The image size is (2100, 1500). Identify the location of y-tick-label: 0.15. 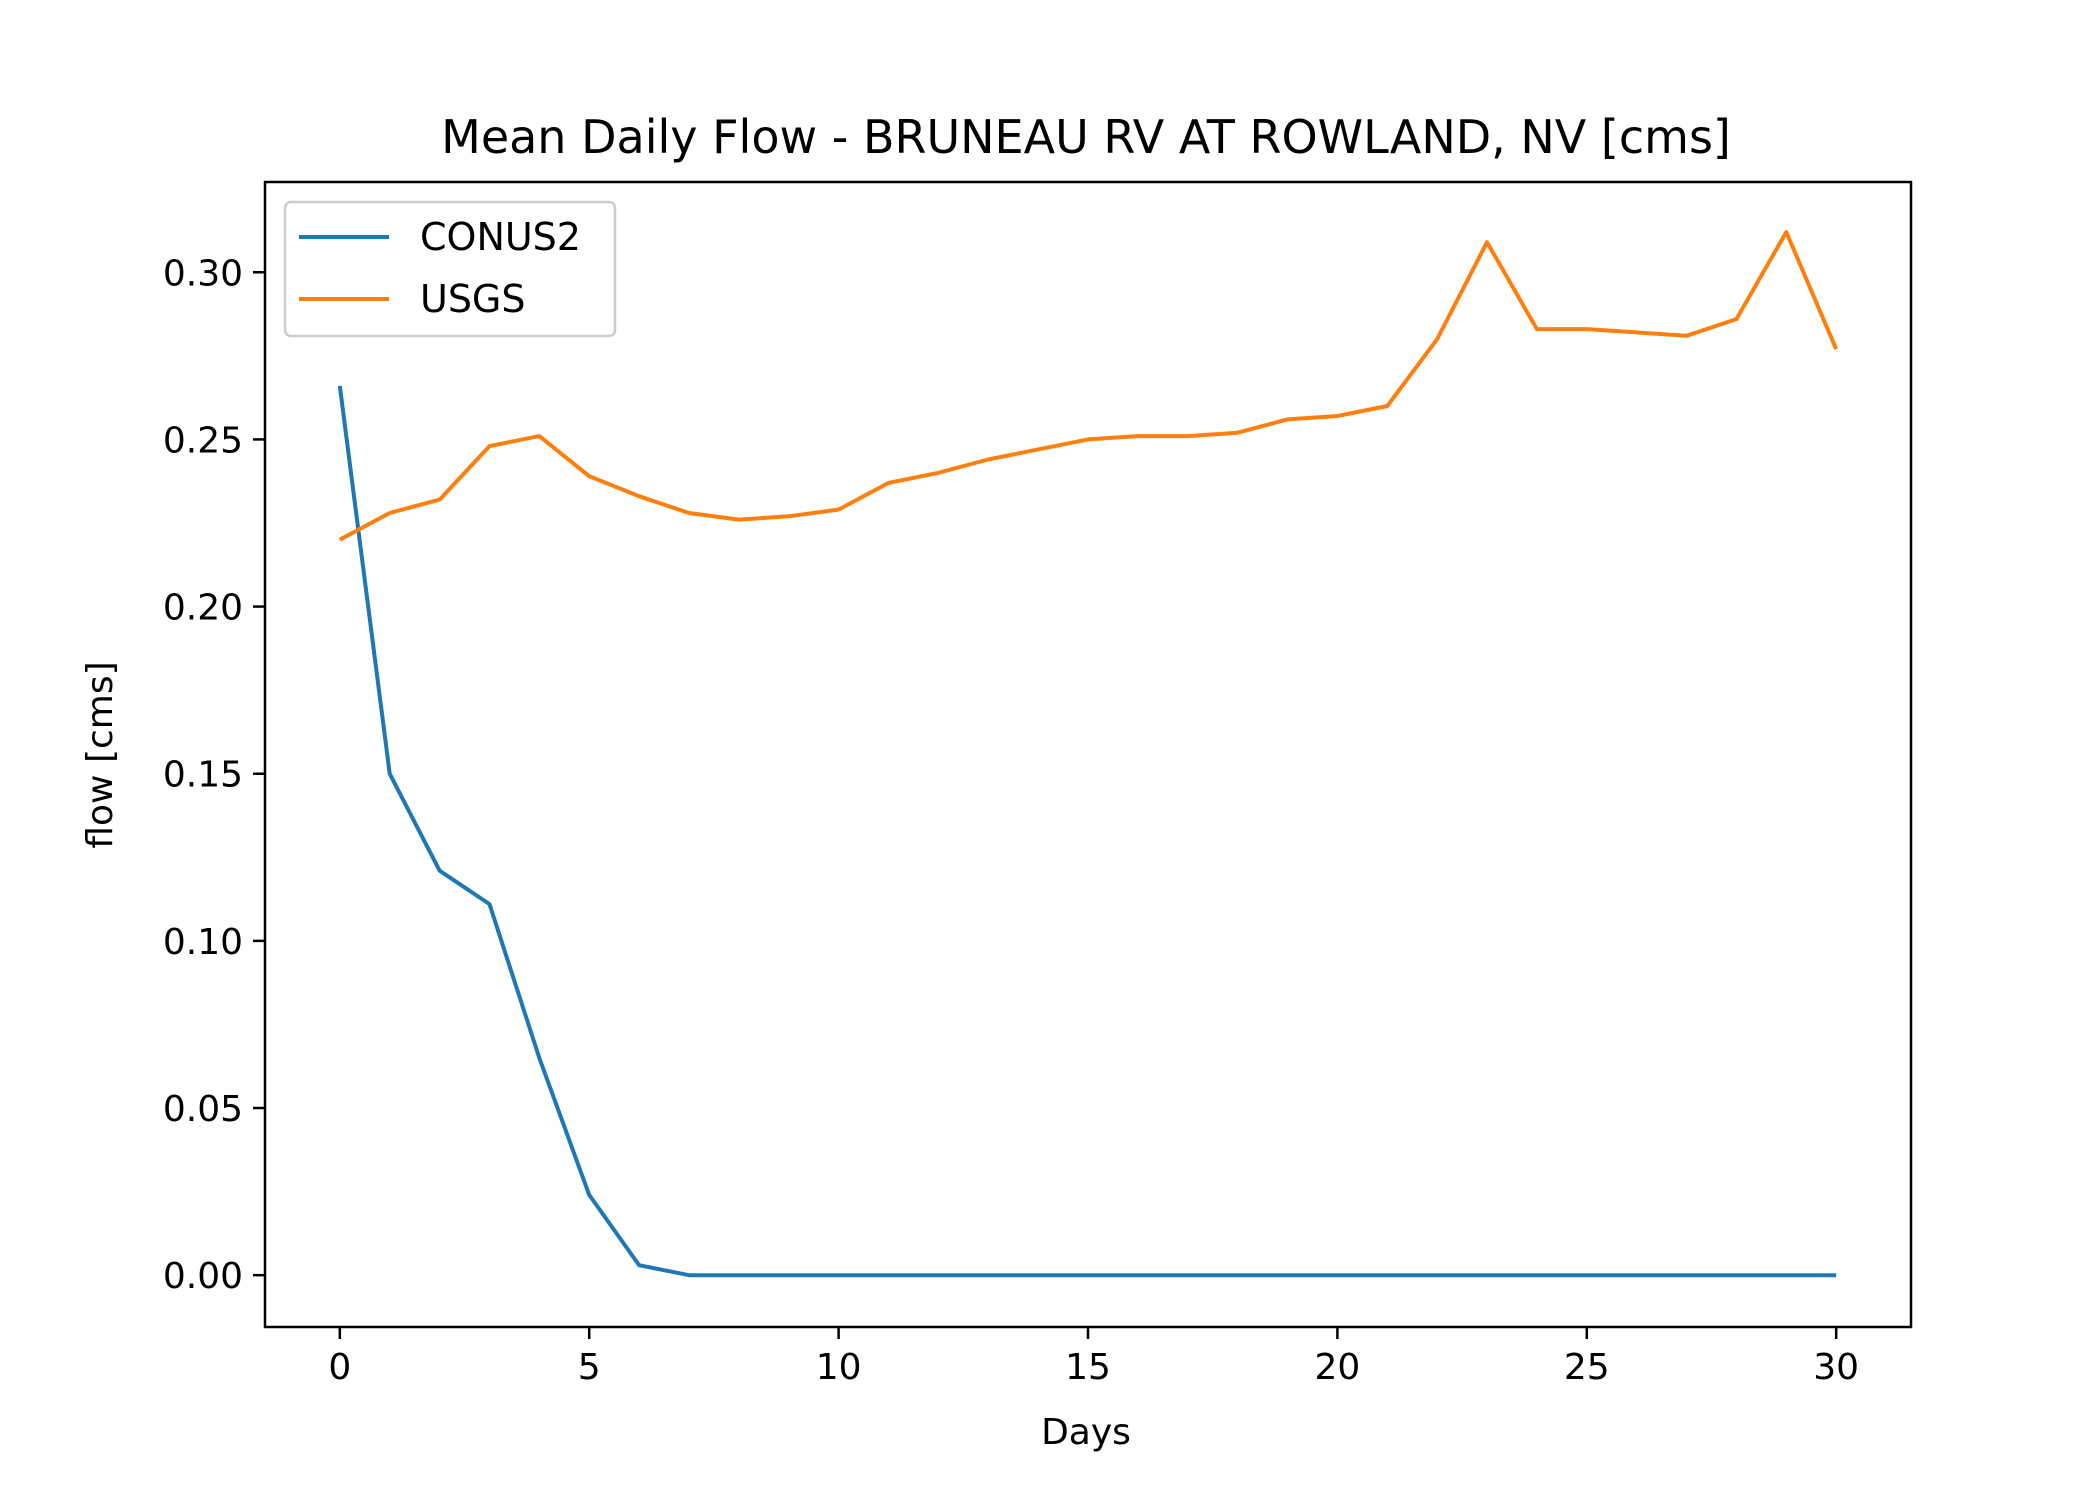
(203, 775).